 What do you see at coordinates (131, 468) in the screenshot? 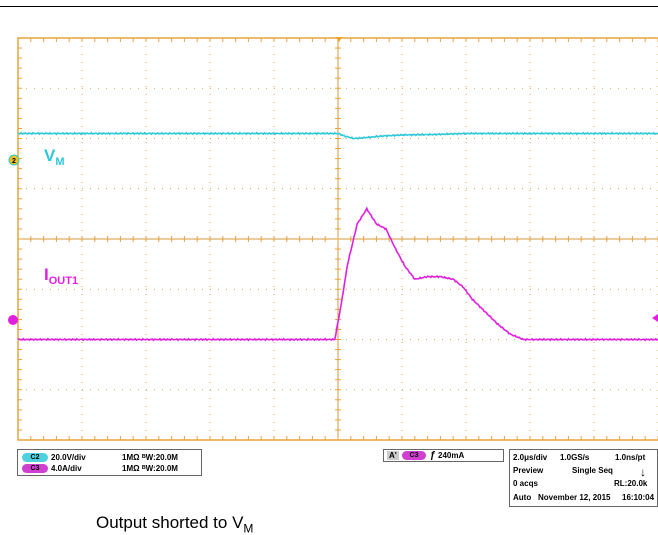
I see `ch3-impedance: 1MΩ` at bounding box center [131, 468].